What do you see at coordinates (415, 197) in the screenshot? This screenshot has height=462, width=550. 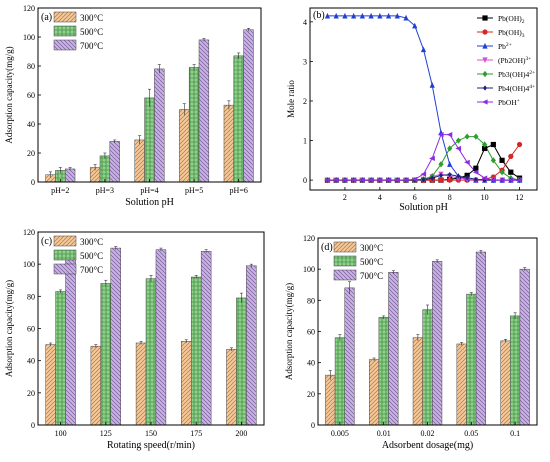 I see `x-tick-label: 6` at bounding box center [415, 197].